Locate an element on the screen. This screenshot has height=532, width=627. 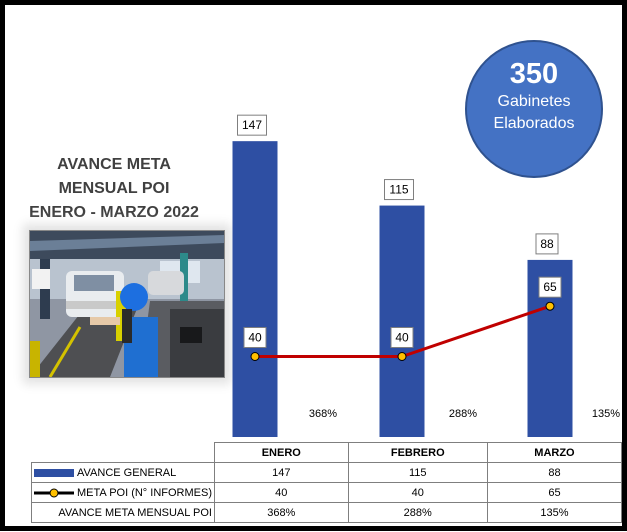
percent-label: 368% is located at coordinates (323, 414).